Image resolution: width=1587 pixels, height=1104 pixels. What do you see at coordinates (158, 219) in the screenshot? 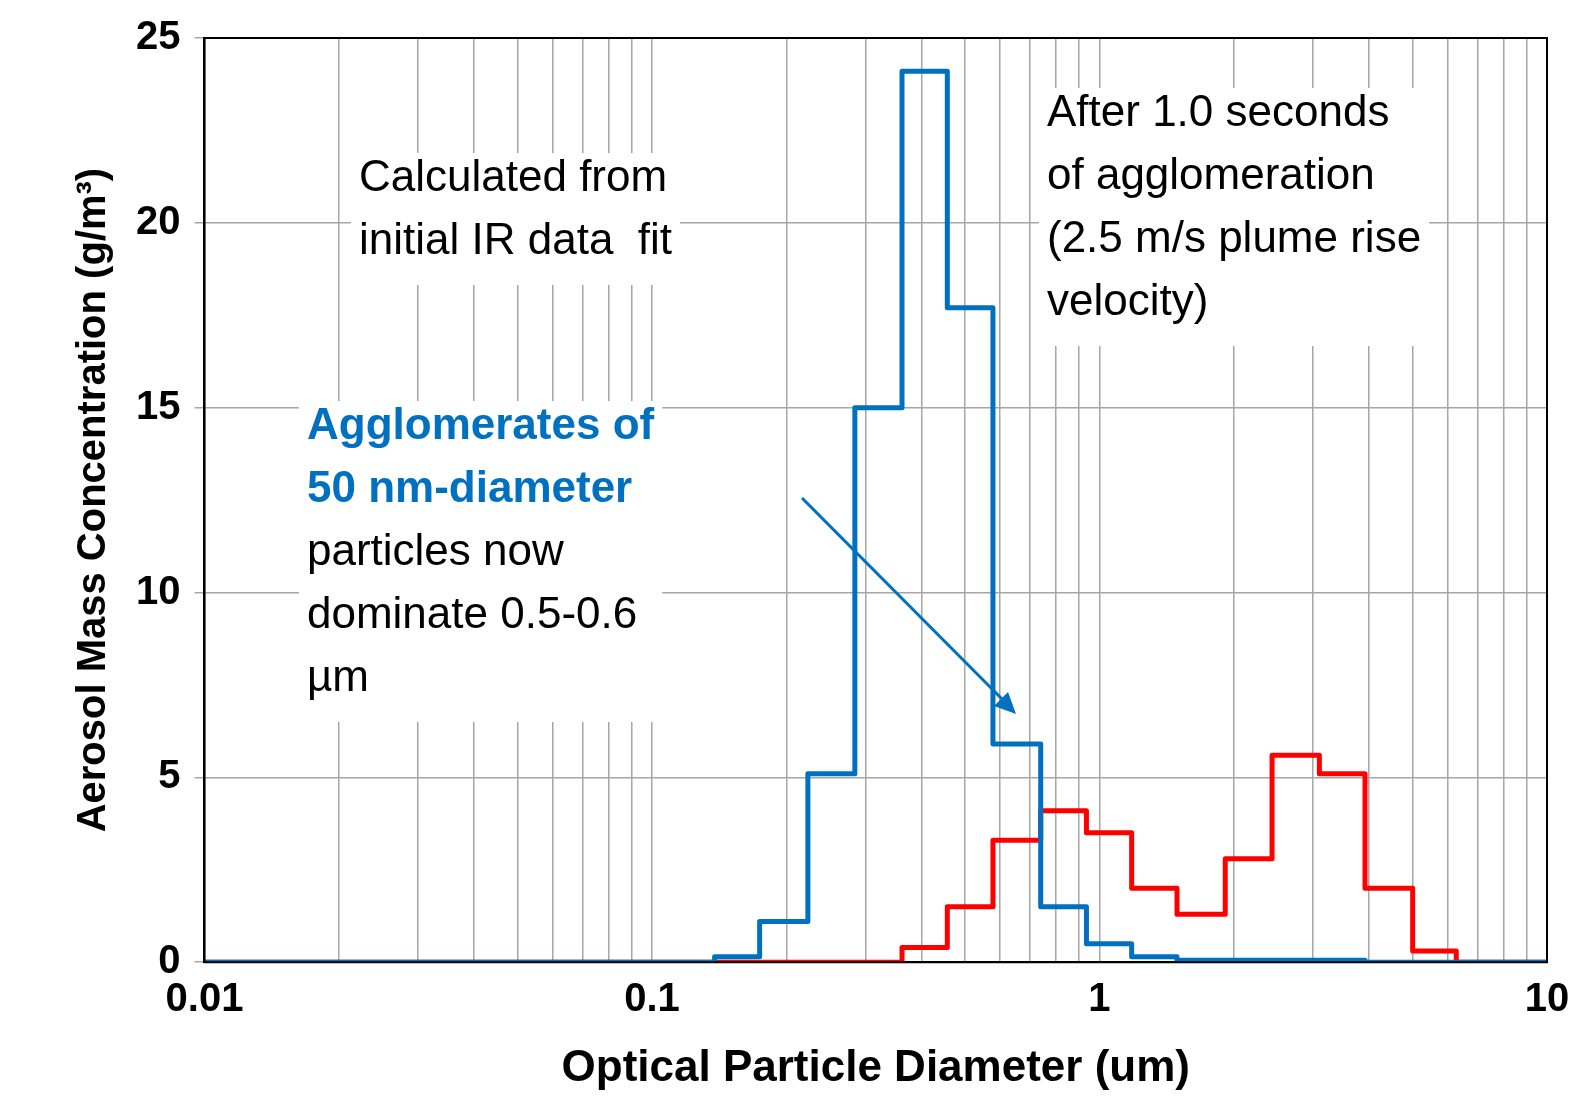
I see `y-tick-label: 20` at bounding box center [158, 219].